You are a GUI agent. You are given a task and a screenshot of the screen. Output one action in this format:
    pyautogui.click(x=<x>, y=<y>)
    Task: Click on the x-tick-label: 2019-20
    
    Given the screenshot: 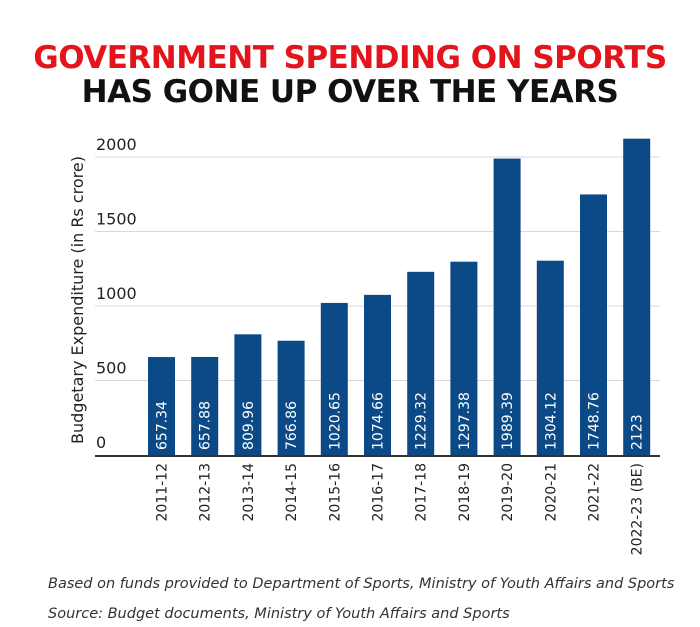 What is the action you would take?
    pyautogui.click(x=508, y=492)
    